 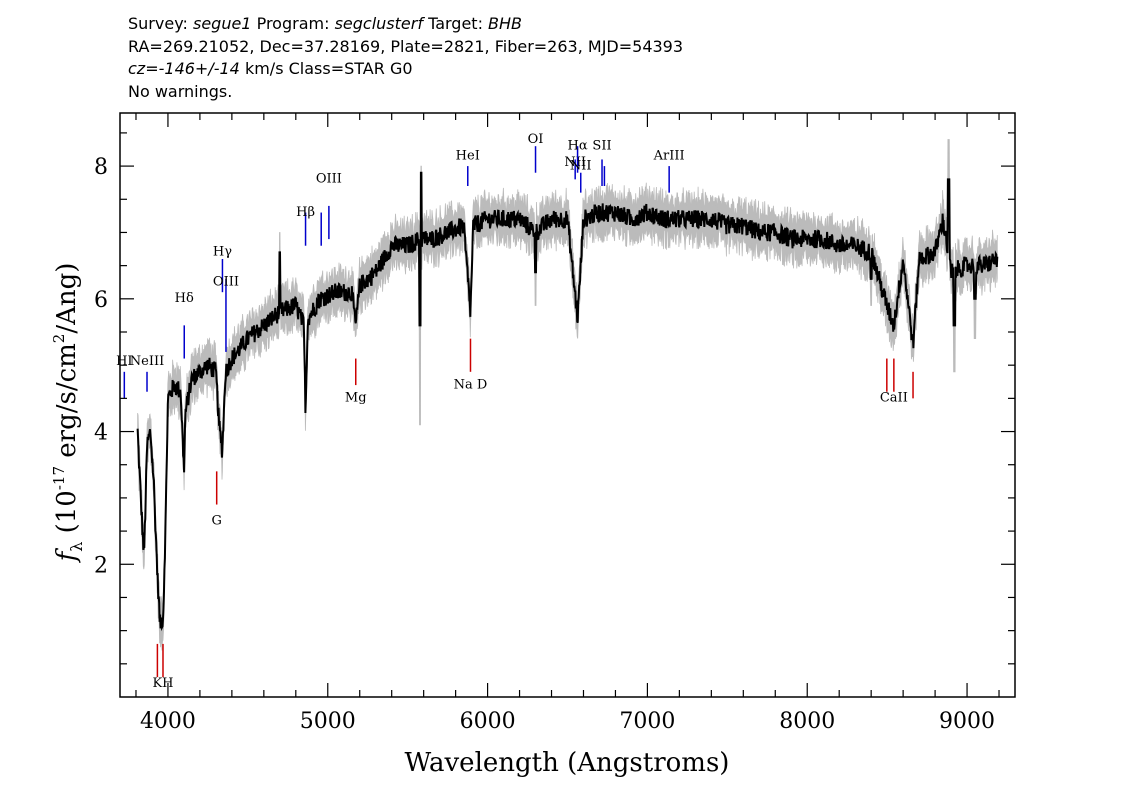 What do you see at coordinates (356, 398) in the screenshot?
I see `absorption-line-label: Mg` at bounding box center [356, 398].